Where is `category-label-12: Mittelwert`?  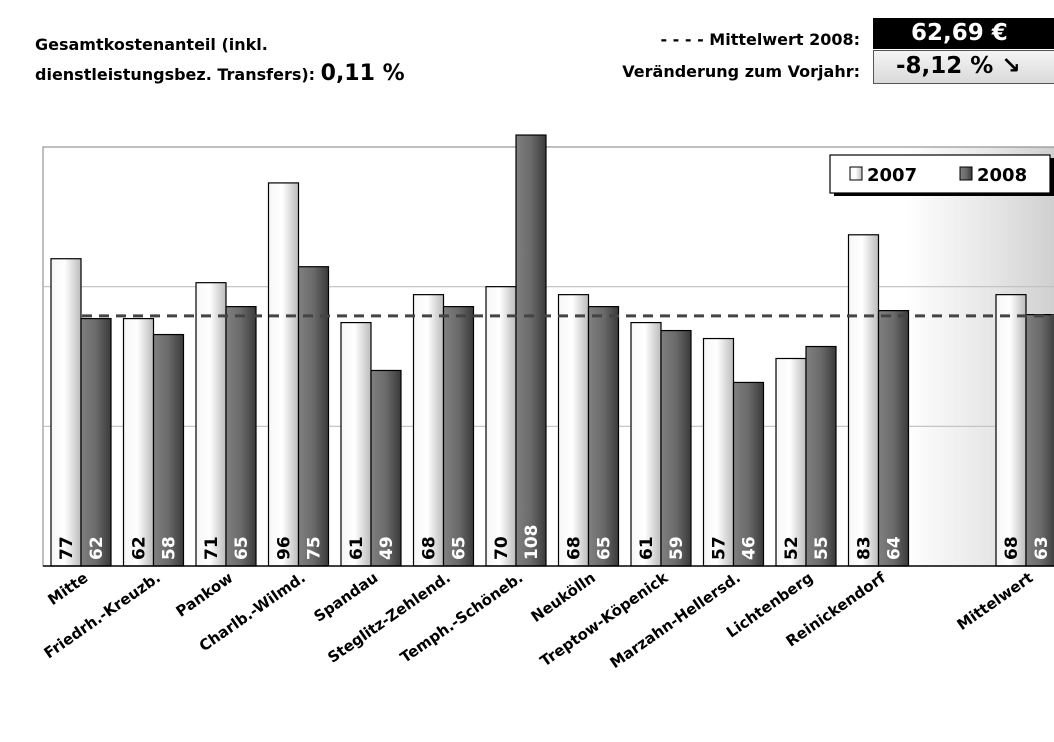
category-label-12: Mittelwert is located at coordinates (995, 601).